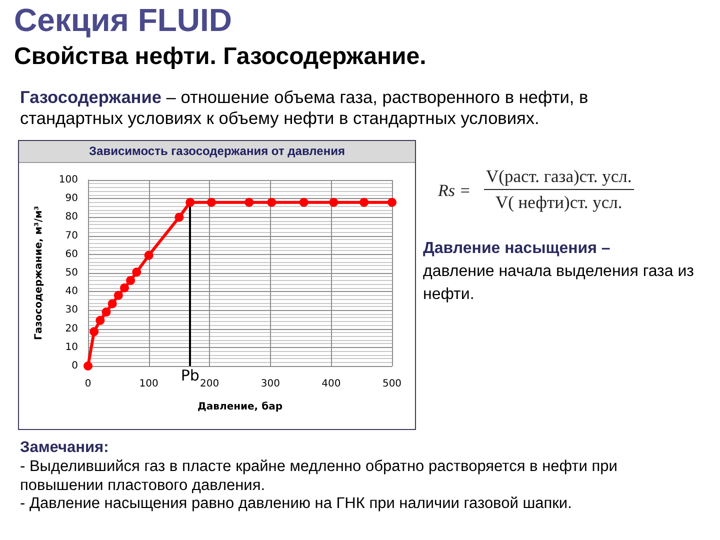  I want to click on text: давление начала выделения газа из нефти., so click(558, 283).